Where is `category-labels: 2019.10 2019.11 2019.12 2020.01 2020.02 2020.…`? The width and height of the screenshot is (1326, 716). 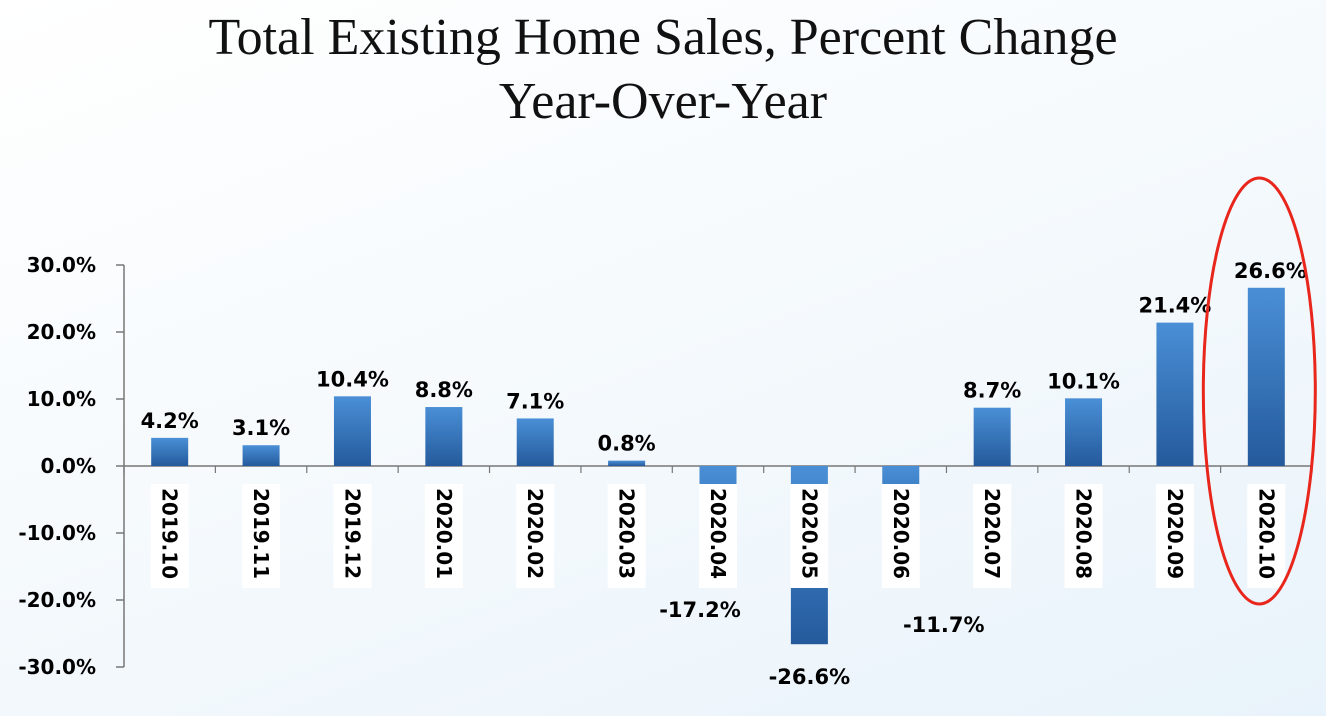
category-labels: 2019.10 2019.11 2019.12 2020.01 2020.02 2020.… is located at coordinates (718, 536).